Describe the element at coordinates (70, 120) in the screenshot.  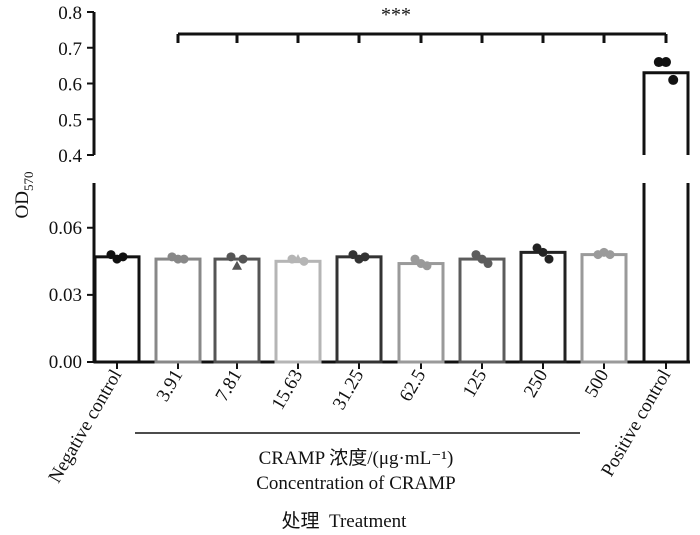
I see `y-tick-label: 0.5` at that location.